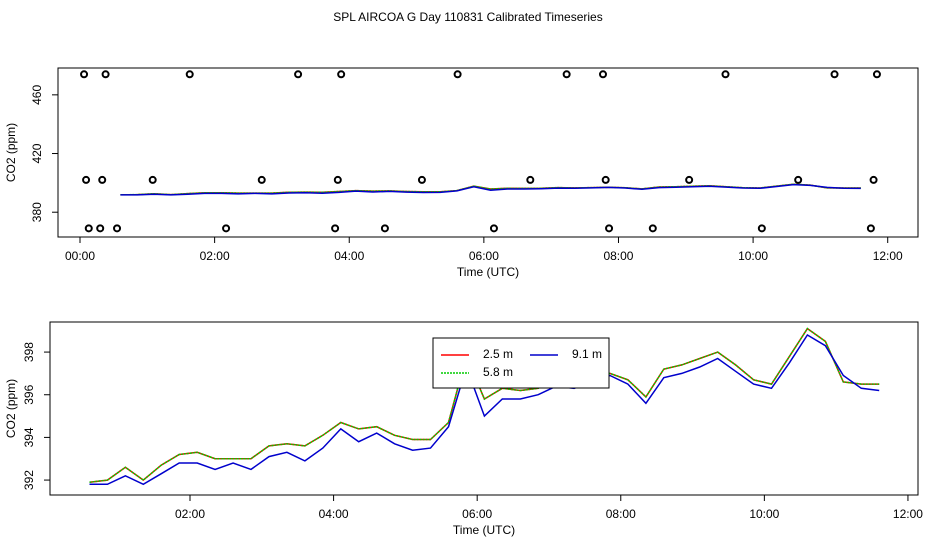 This screenshot has height=540, width=936. What do you see at coordinates (29, 437) in the screenshot?
I see `y-tick-label: 394` at bounding box center [29, 437].